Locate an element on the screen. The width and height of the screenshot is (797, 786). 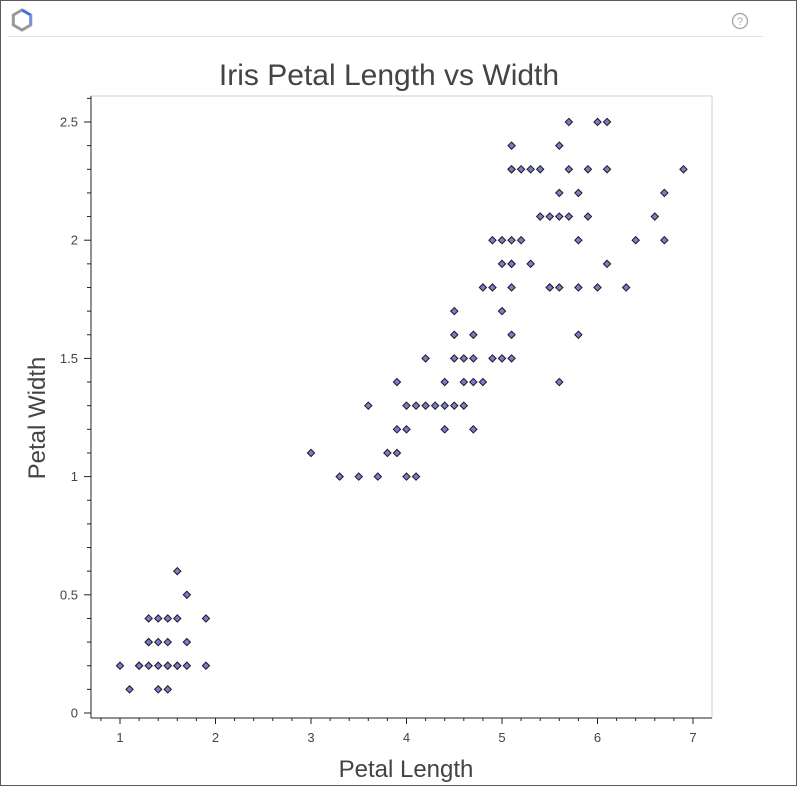
help-question-icon: ? is located at coordinates (740, 21).